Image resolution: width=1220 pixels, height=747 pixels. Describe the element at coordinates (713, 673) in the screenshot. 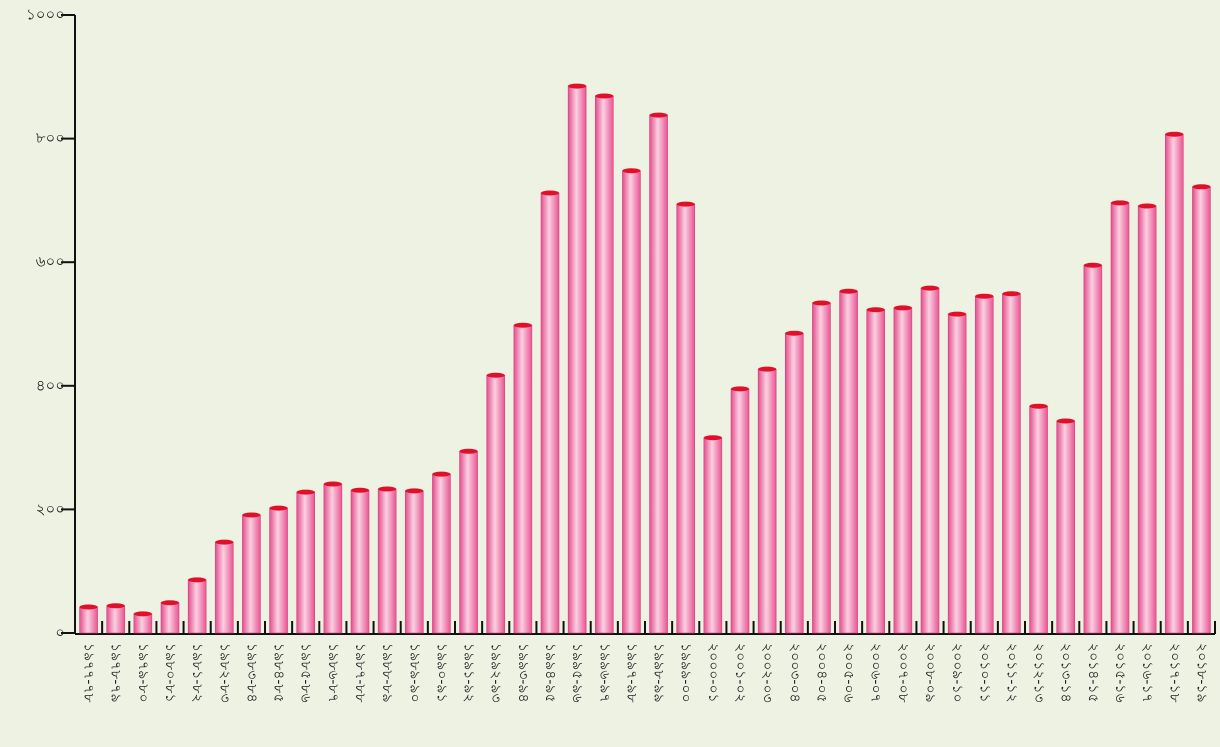

I see `x-tick-label: ২০০০-০১` at that location.